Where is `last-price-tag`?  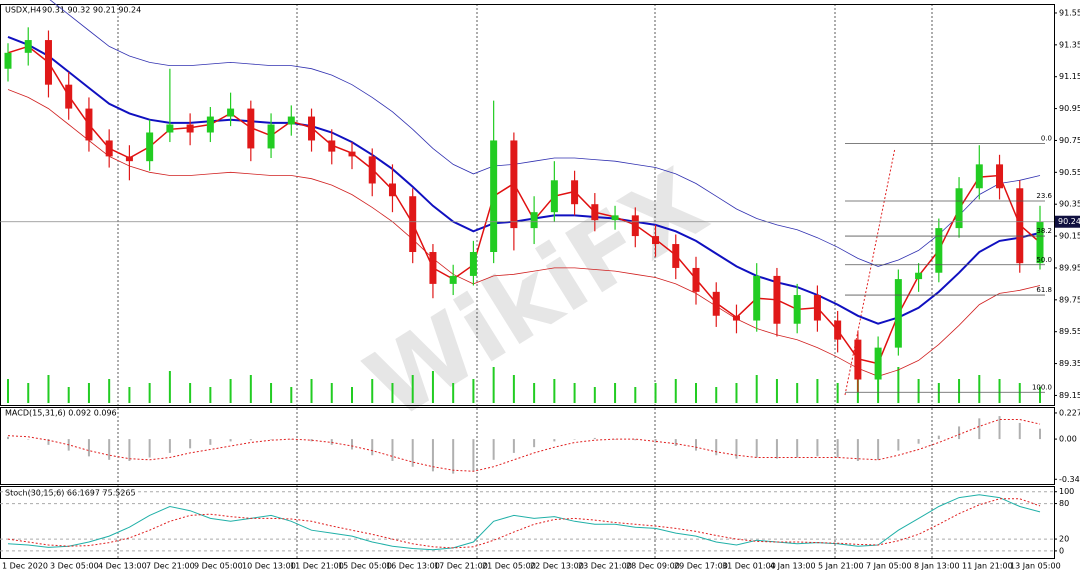 last-price-tag is located at coordinates (1067, 221).